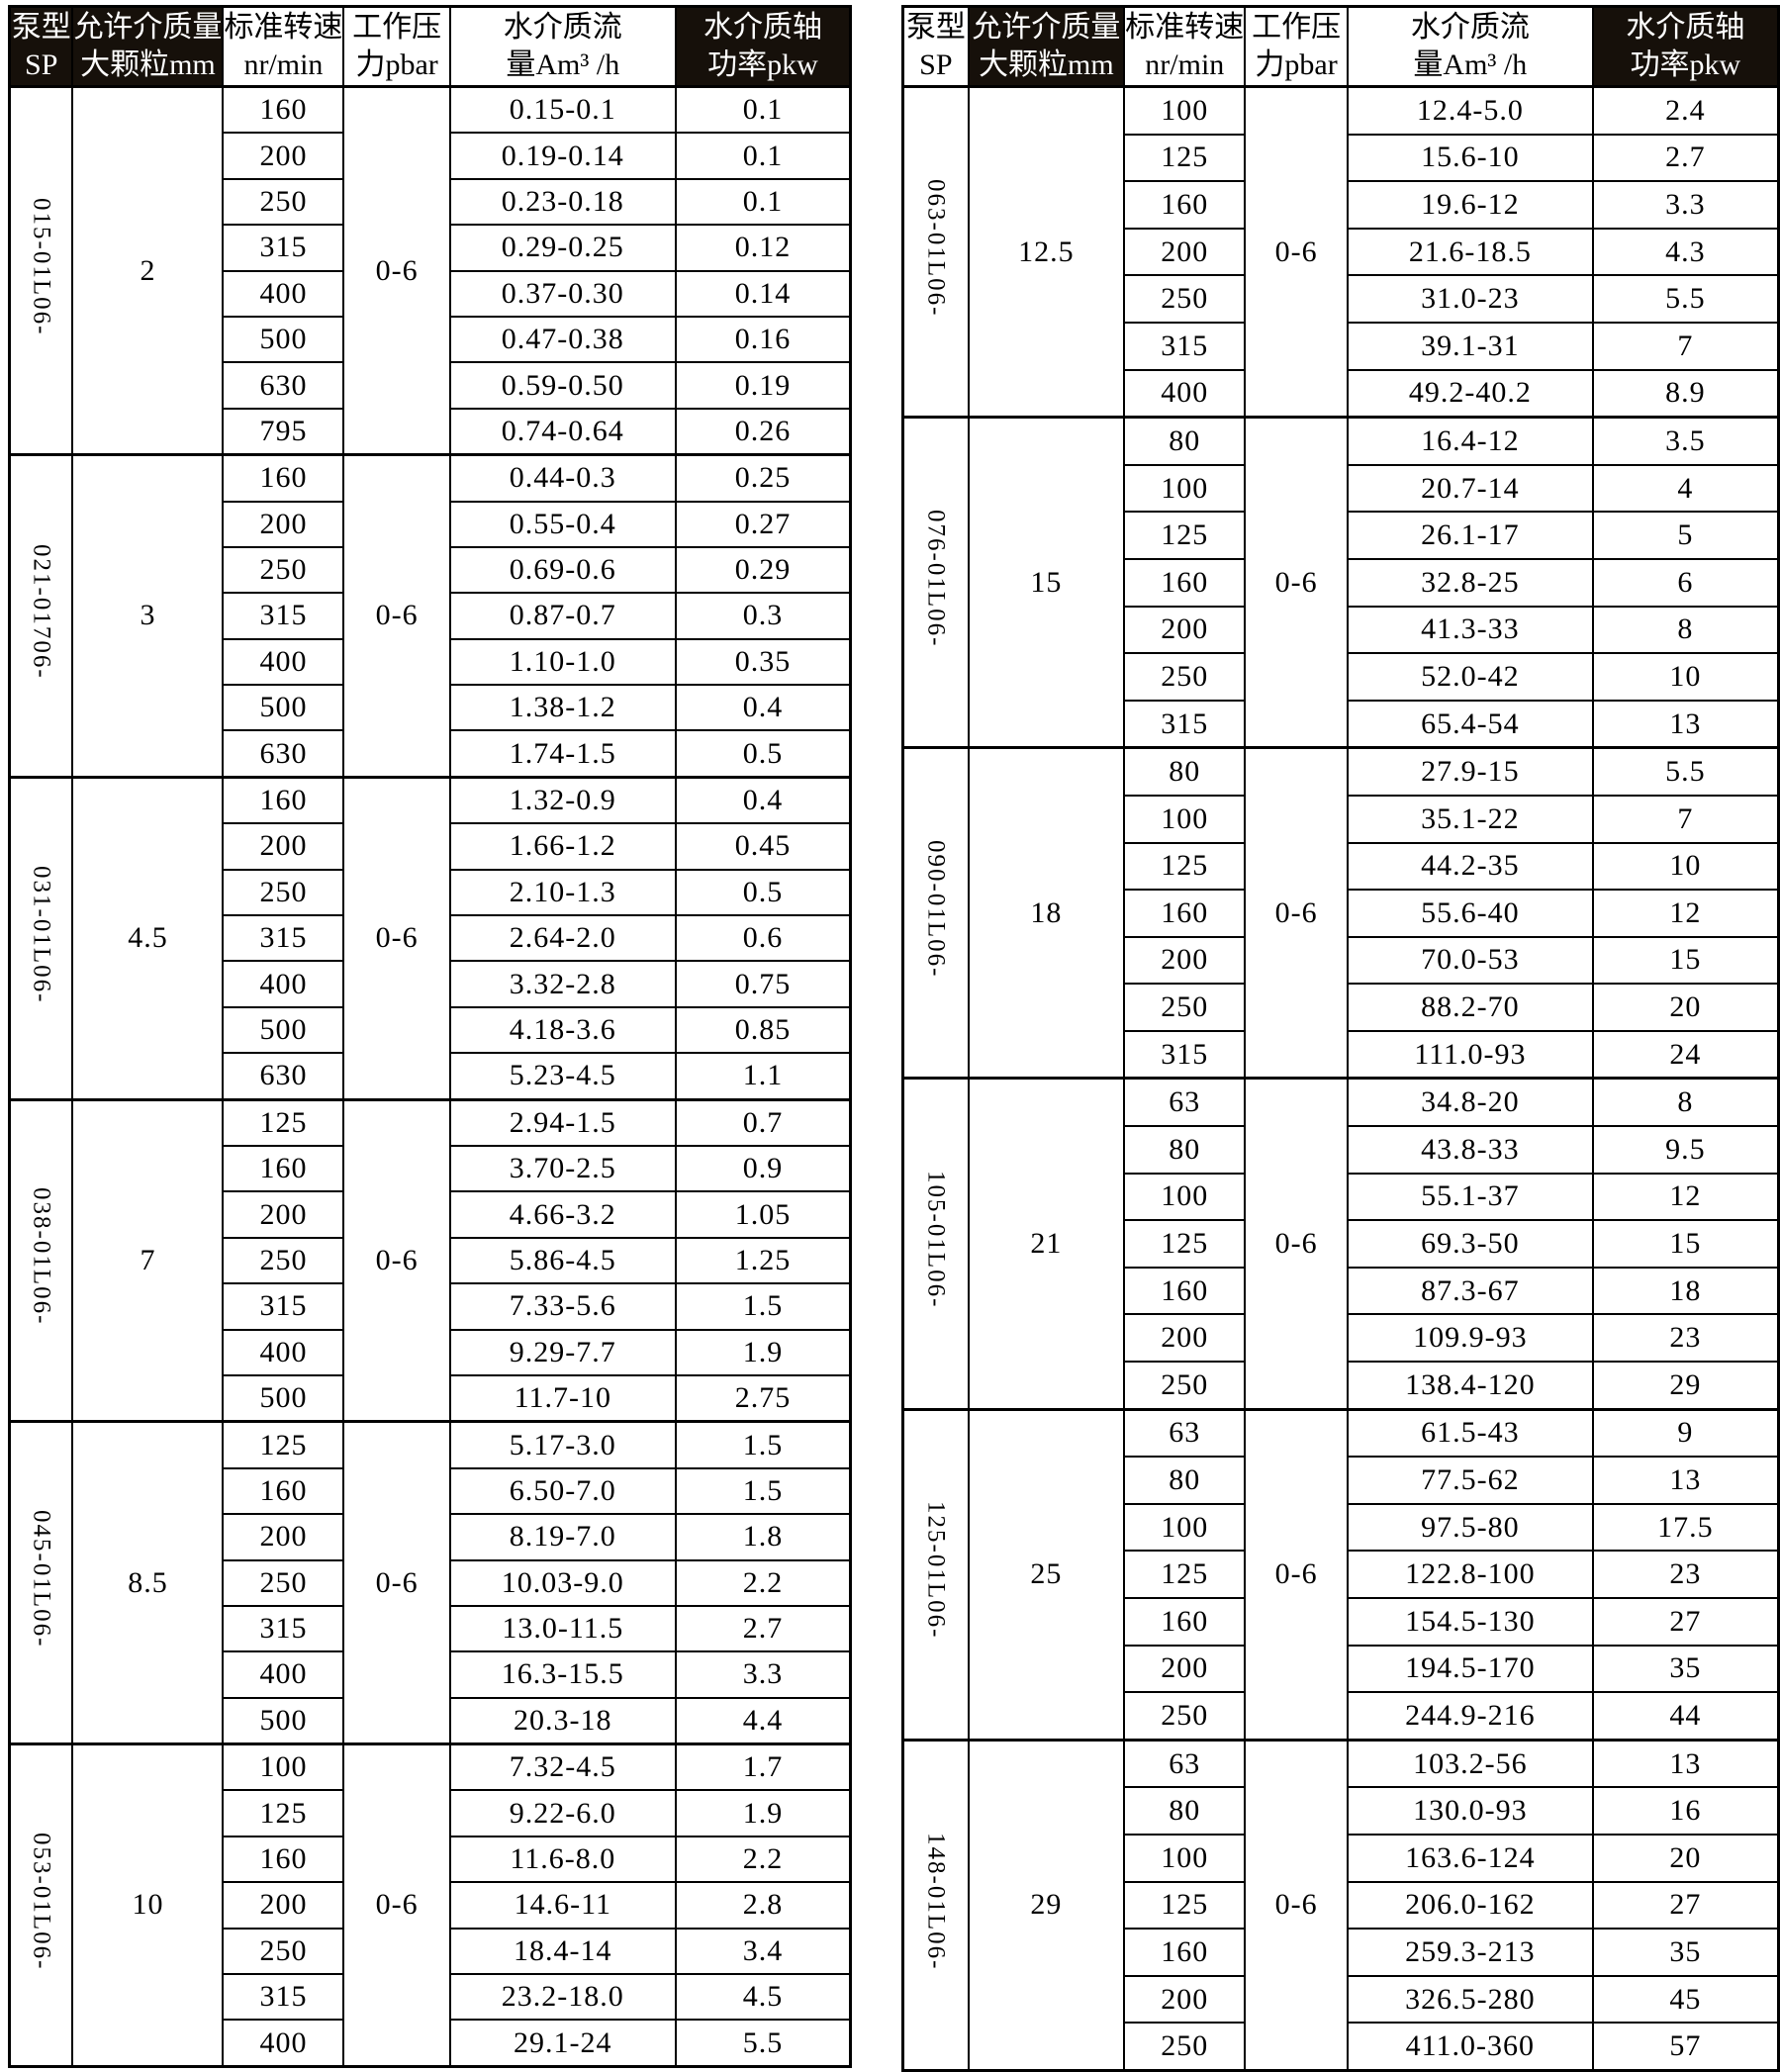  I want to click on spec-row: 400 0.37-0.30 0.14, so click(431, 293).